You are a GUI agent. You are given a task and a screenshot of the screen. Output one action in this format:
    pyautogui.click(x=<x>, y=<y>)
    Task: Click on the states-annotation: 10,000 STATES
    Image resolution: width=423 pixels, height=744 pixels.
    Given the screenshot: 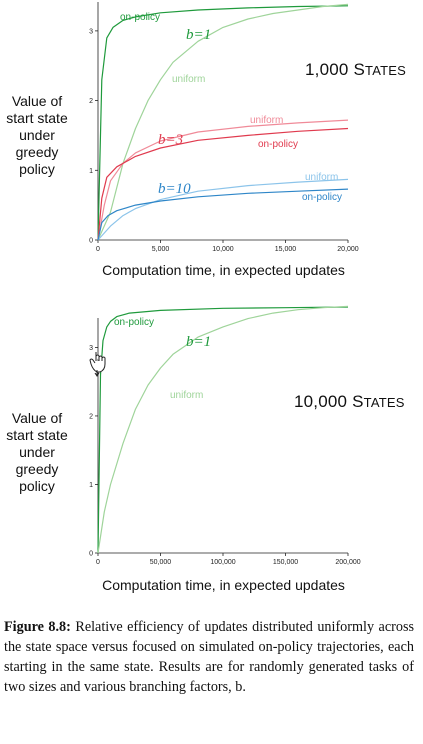 What is the action you would take?
    pyautogui.click(x=349, y=402)
    